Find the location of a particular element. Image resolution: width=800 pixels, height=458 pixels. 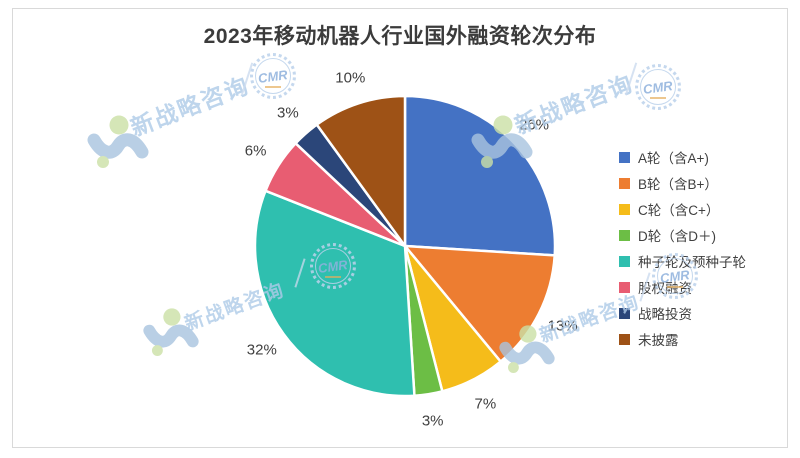

legend-label: 股权融资 is located at coordinates (665, 288).